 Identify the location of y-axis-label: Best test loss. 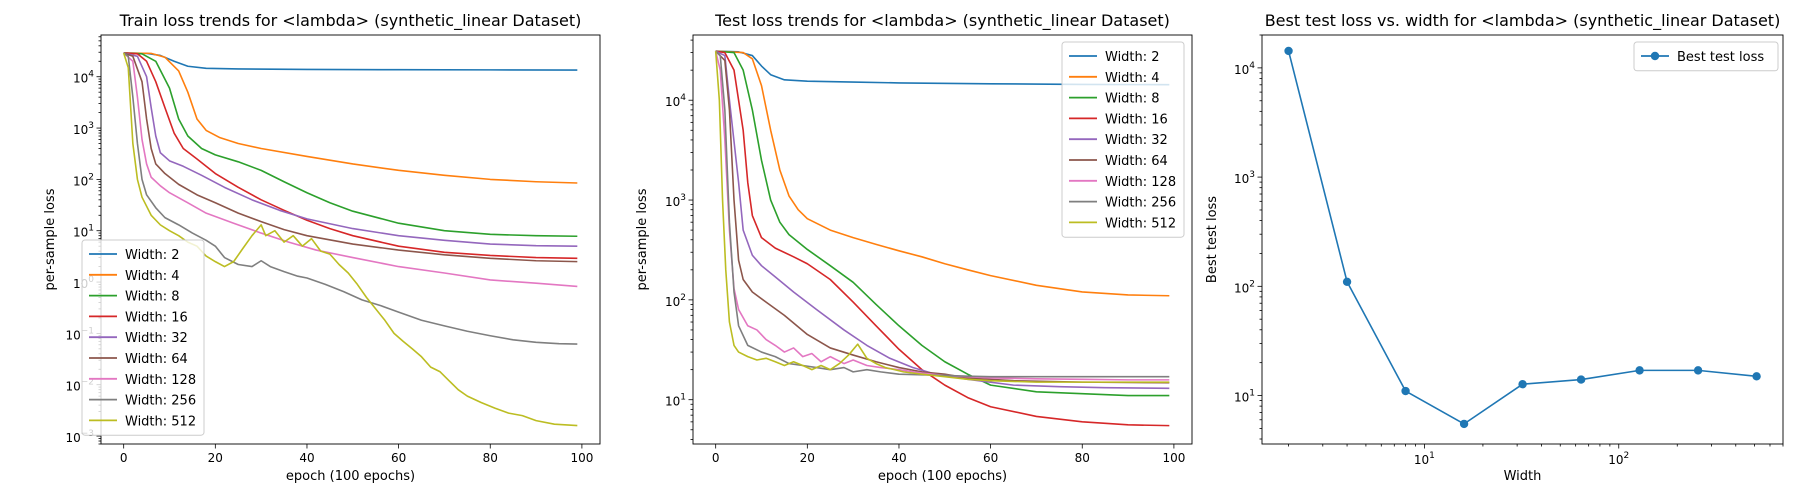
(1212, 239).